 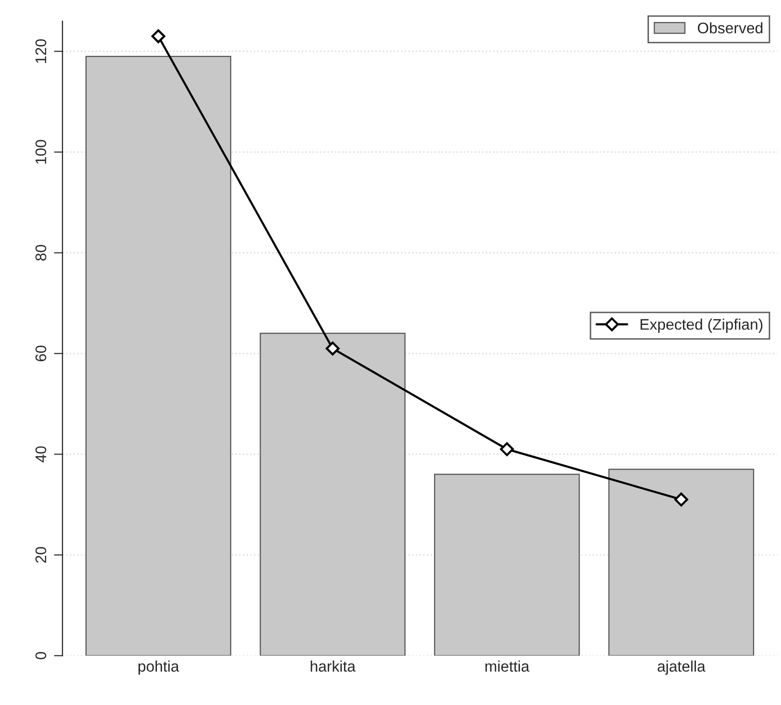 I want to click on legend-label: Expected (Zipfian), so click(x=701, y=325).